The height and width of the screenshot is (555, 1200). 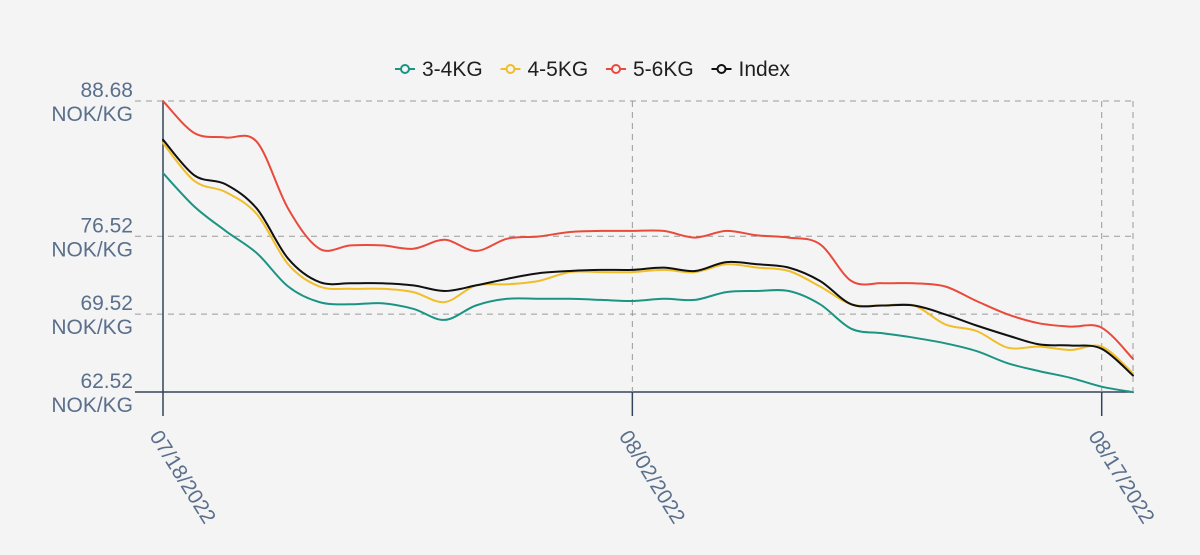 What do you see at coordinates (452, 69) in the screenshot?
I see `legend-label: 3-4KG` at bounding box center [452, 69].